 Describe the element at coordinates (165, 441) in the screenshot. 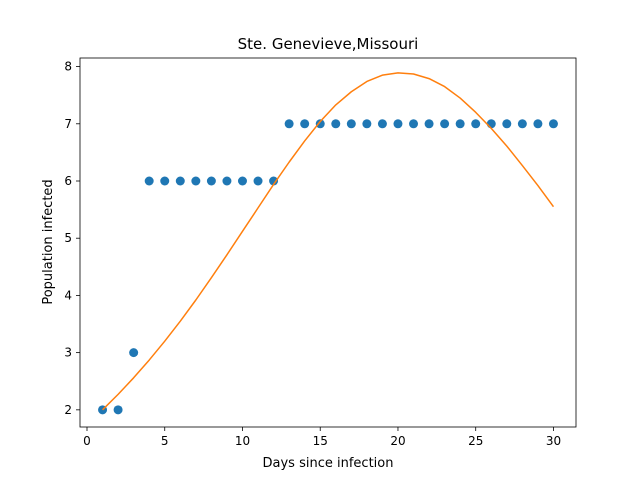

I see `x-tick-label: 5` at that location.